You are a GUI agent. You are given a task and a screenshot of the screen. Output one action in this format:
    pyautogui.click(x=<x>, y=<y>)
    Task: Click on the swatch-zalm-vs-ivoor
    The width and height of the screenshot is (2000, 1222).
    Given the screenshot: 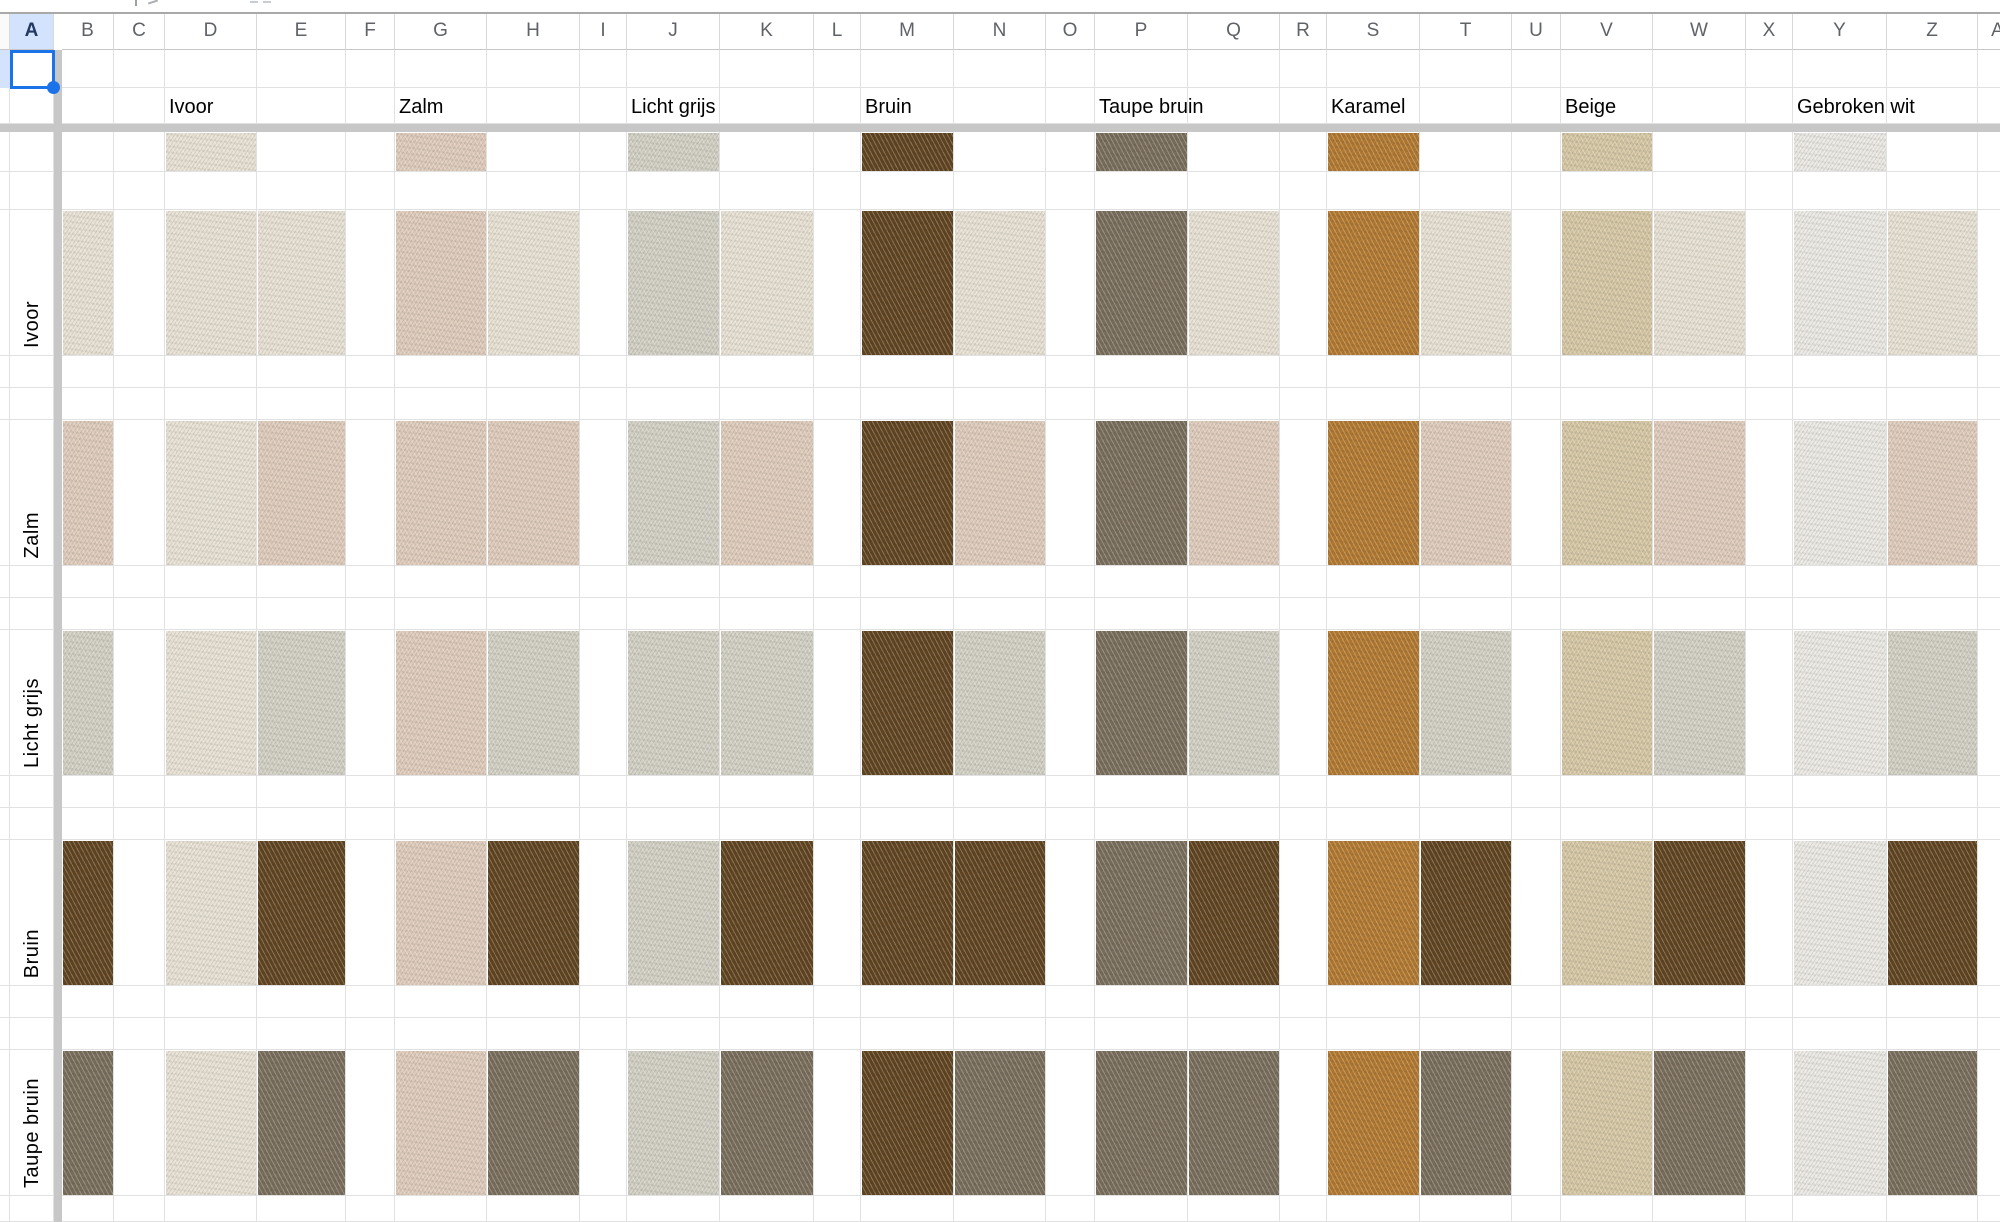 What is the action you would take?
    pyautogui.click(x=441, y=283)
    